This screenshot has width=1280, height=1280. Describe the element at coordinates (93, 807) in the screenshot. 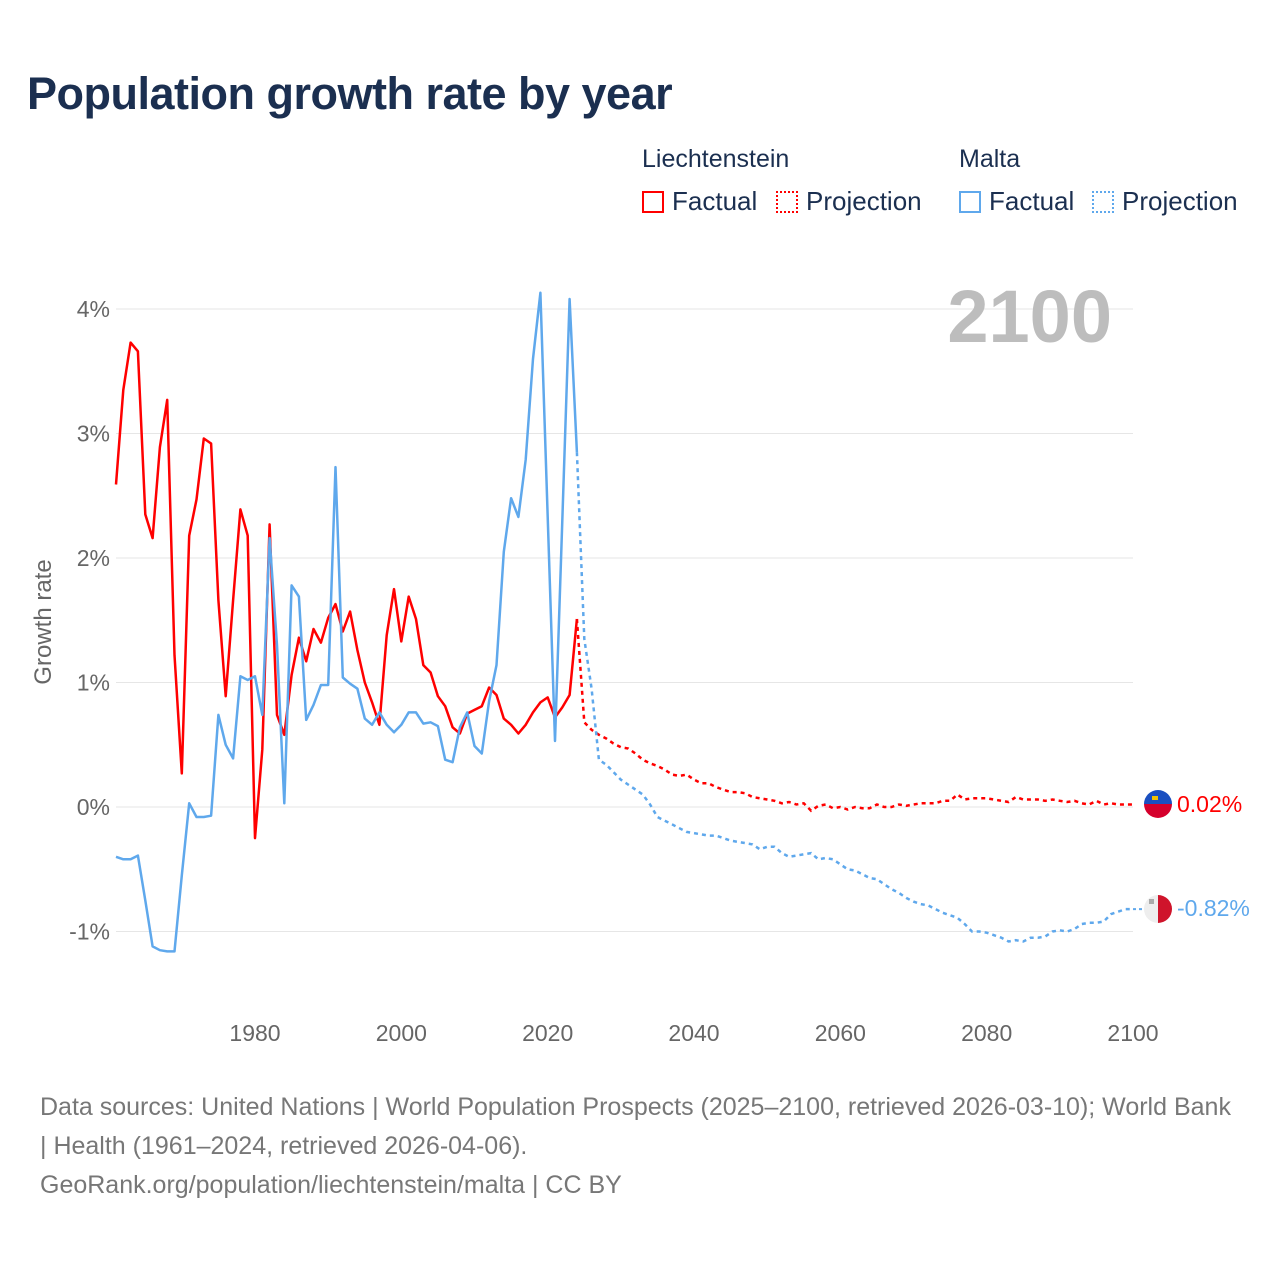

I see `y-tick-label: 0%` at that location.